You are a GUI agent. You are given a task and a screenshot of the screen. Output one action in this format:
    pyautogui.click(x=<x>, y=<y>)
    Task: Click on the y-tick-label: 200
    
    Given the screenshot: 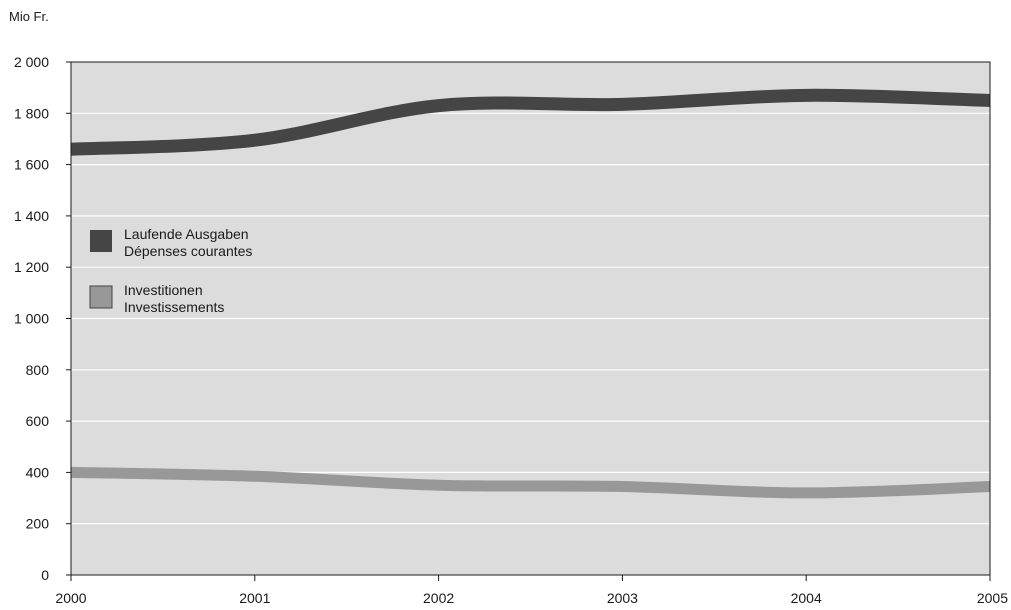 What is the action you would take?
    pyautogui.click(x=38, y=524)
    